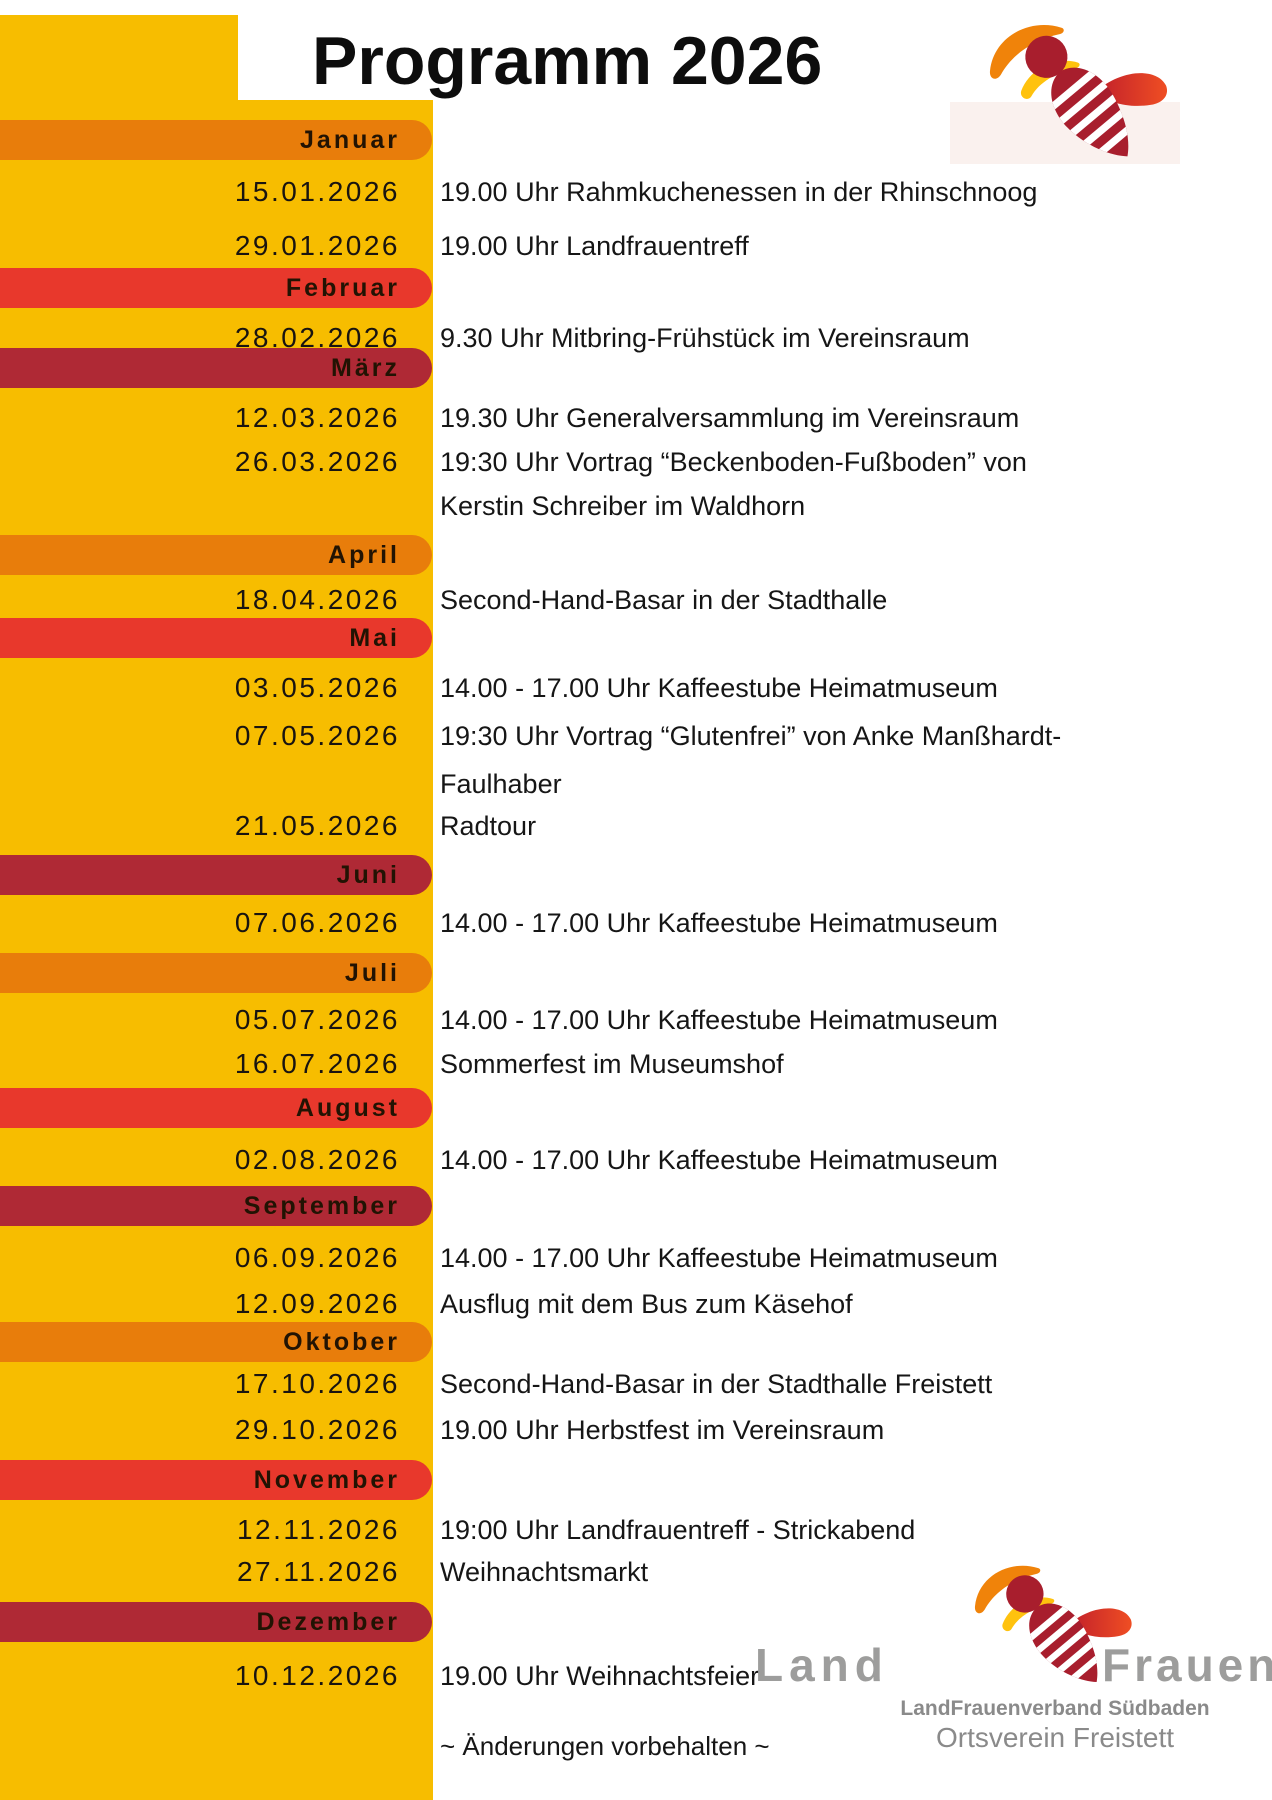 The height and width of the screenshot is (1800, 1272). What do you see at coordinates (822, 1665) in the screenshot?
I see `logo-word-land: Land` at bounding box center [822, 1665].